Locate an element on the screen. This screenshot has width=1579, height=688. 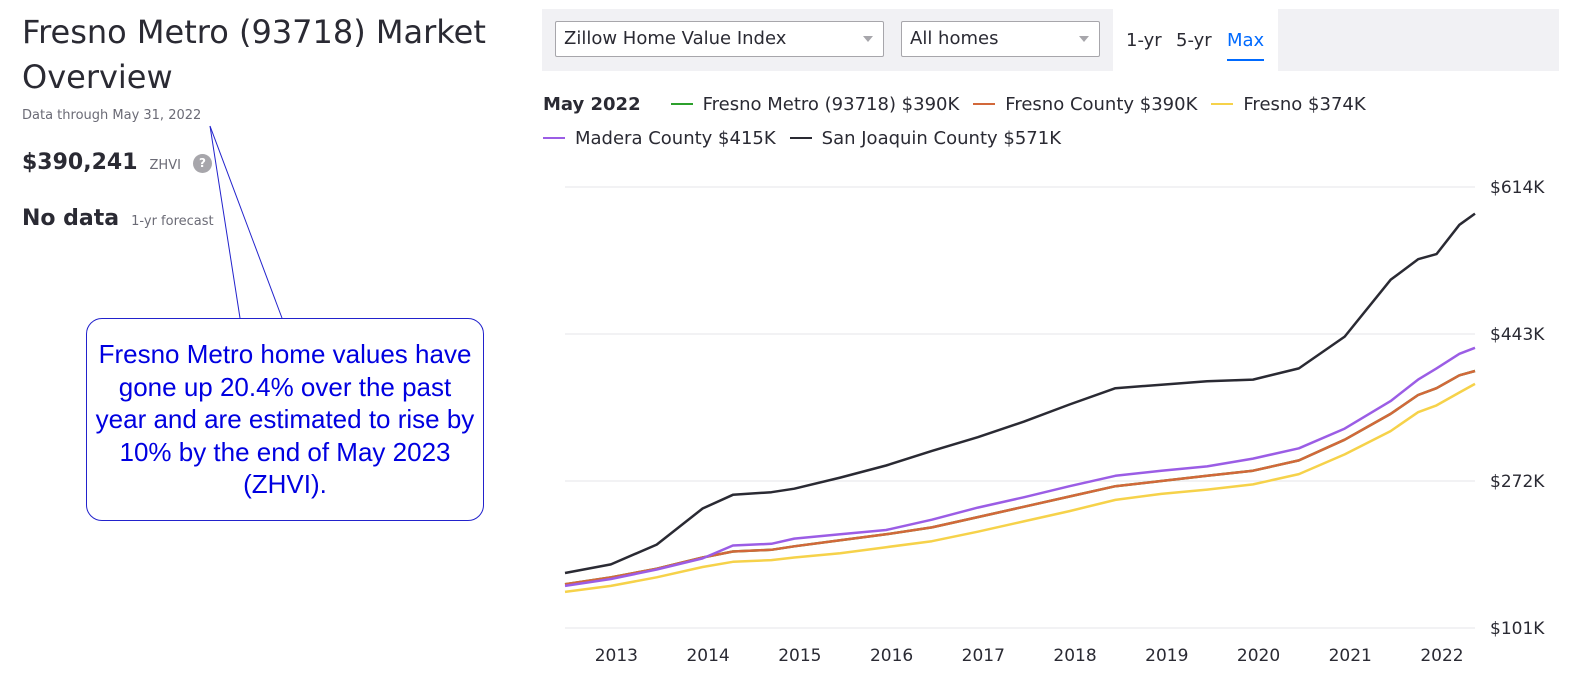
x-tick-label: 2017 is located at coordinates (983, 656).